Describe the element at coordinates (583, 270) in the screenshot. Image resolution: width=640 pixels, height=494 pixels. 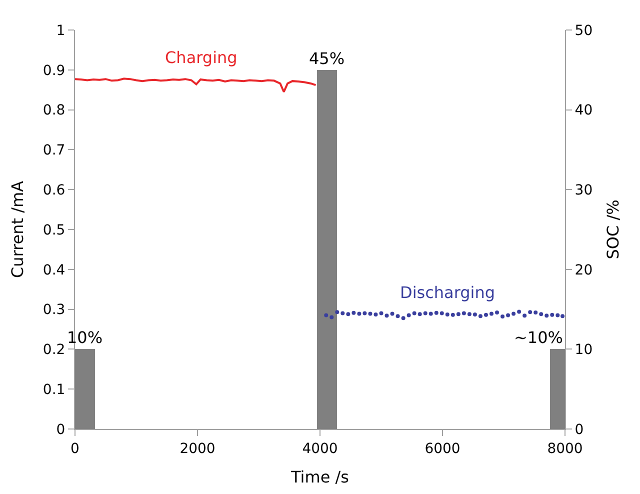
I see `y2-tick-label: 20` at that location.